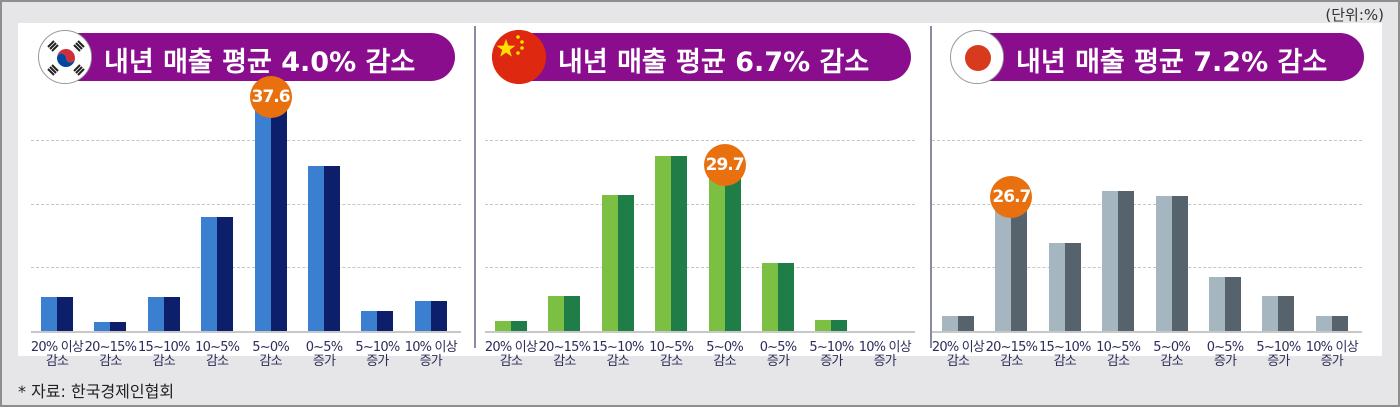 This screenshot has width=1400, height=407. What do you see at coordinates (96, 391) in the screenshot?
I see `source-note: * 자료: 한국경제인협회` at bounding box center [96, 391].